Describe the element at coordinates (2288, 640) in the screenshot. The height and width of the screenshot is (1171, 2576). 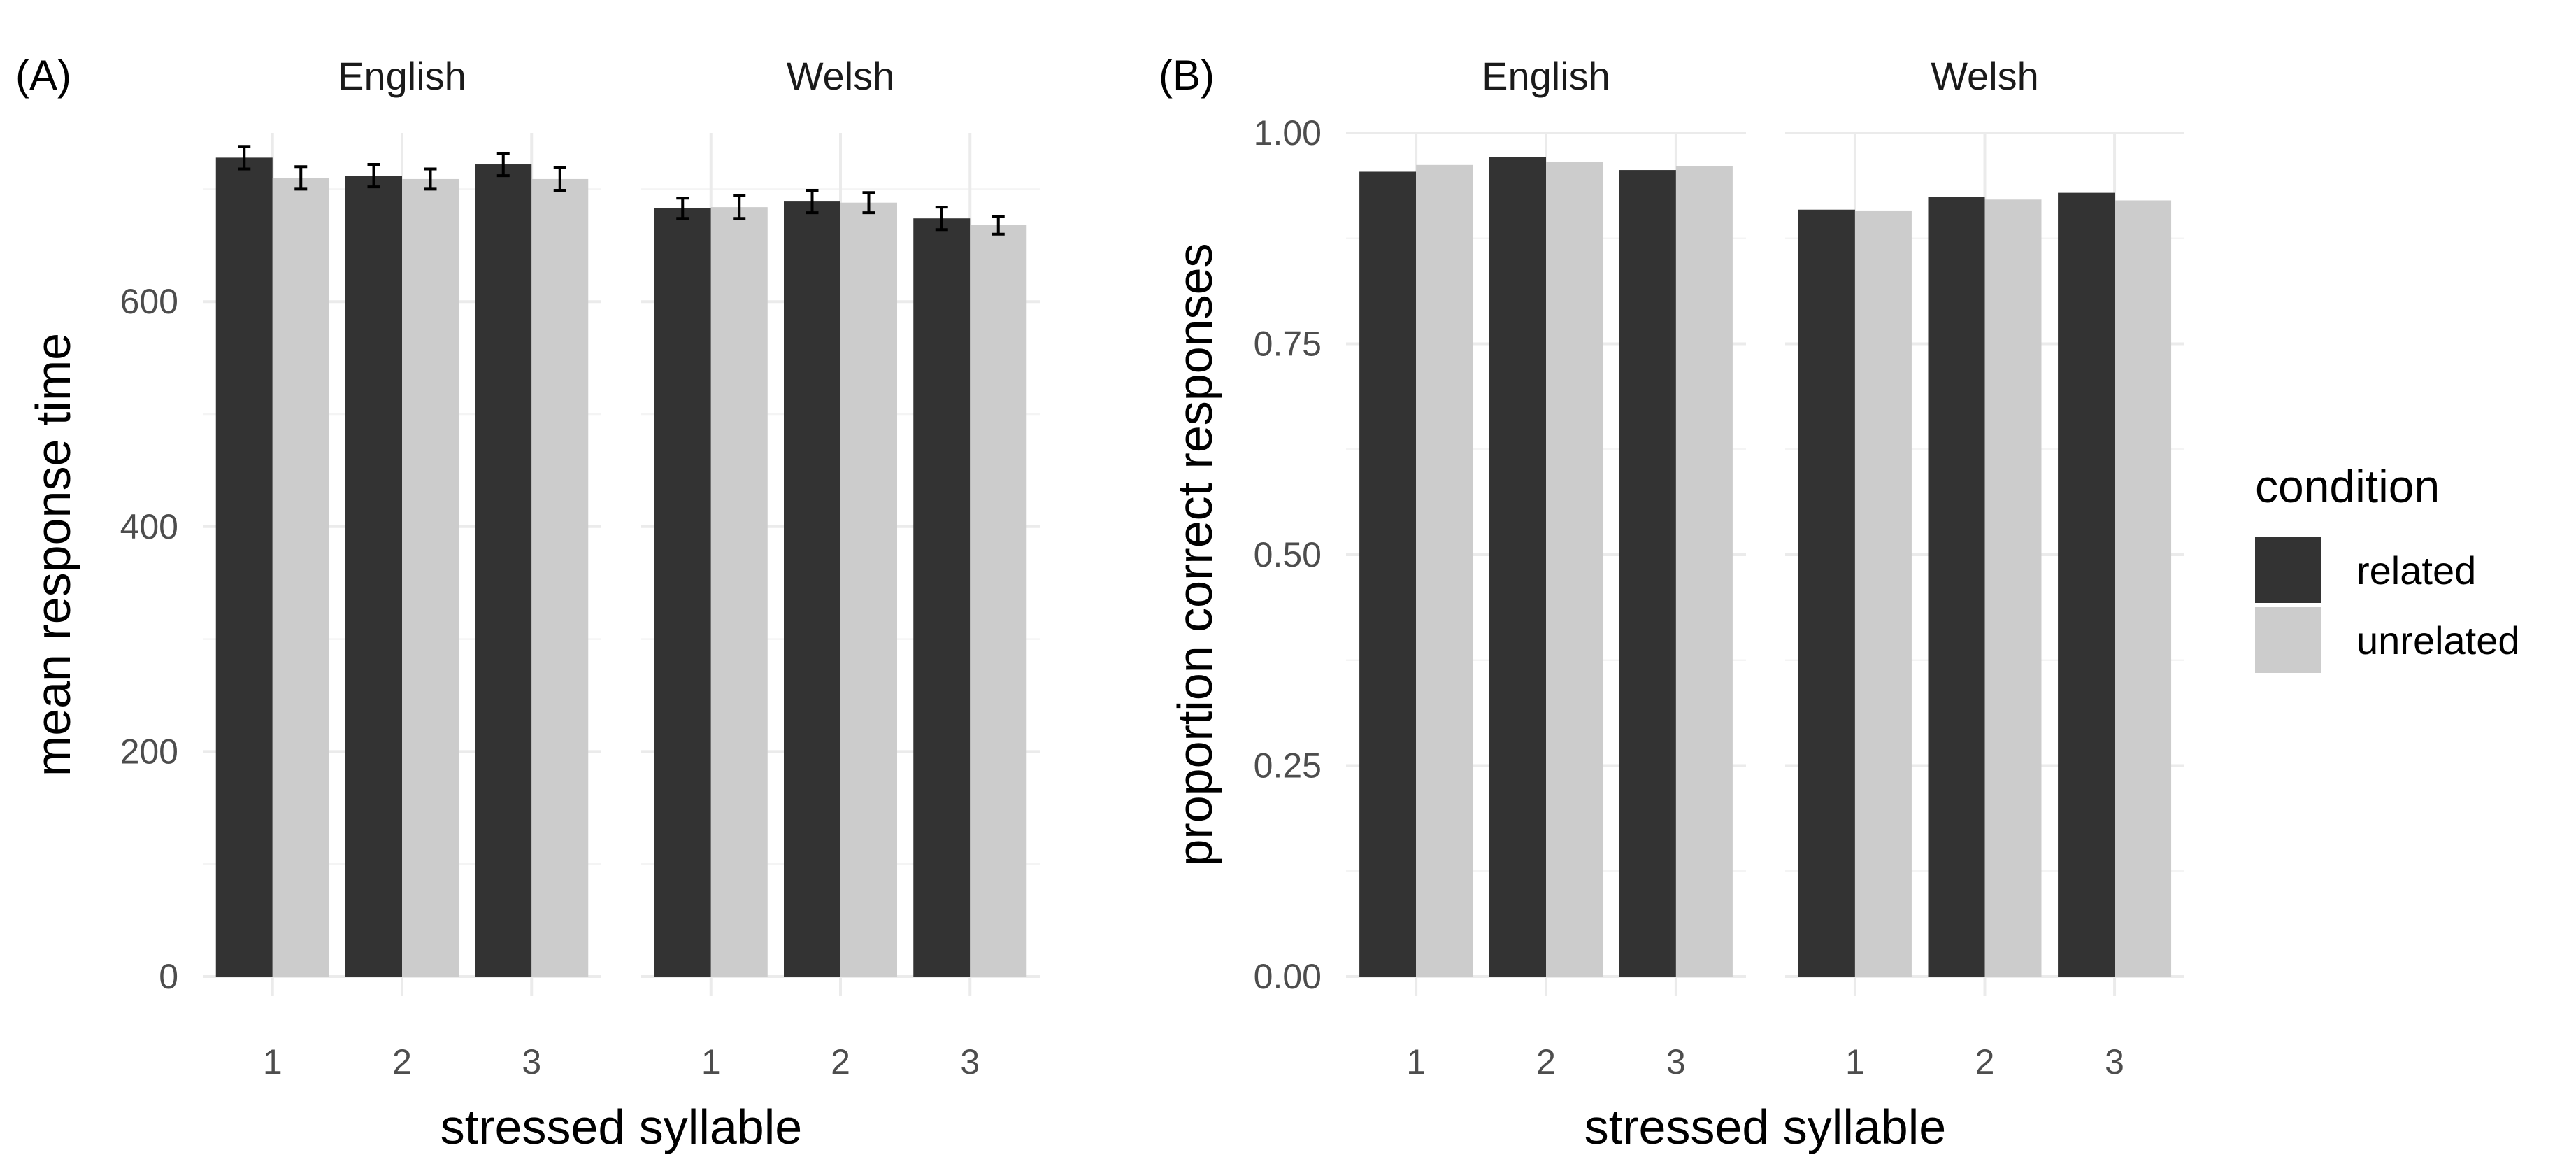
I see `legend-swatch-unrelated` at that location.